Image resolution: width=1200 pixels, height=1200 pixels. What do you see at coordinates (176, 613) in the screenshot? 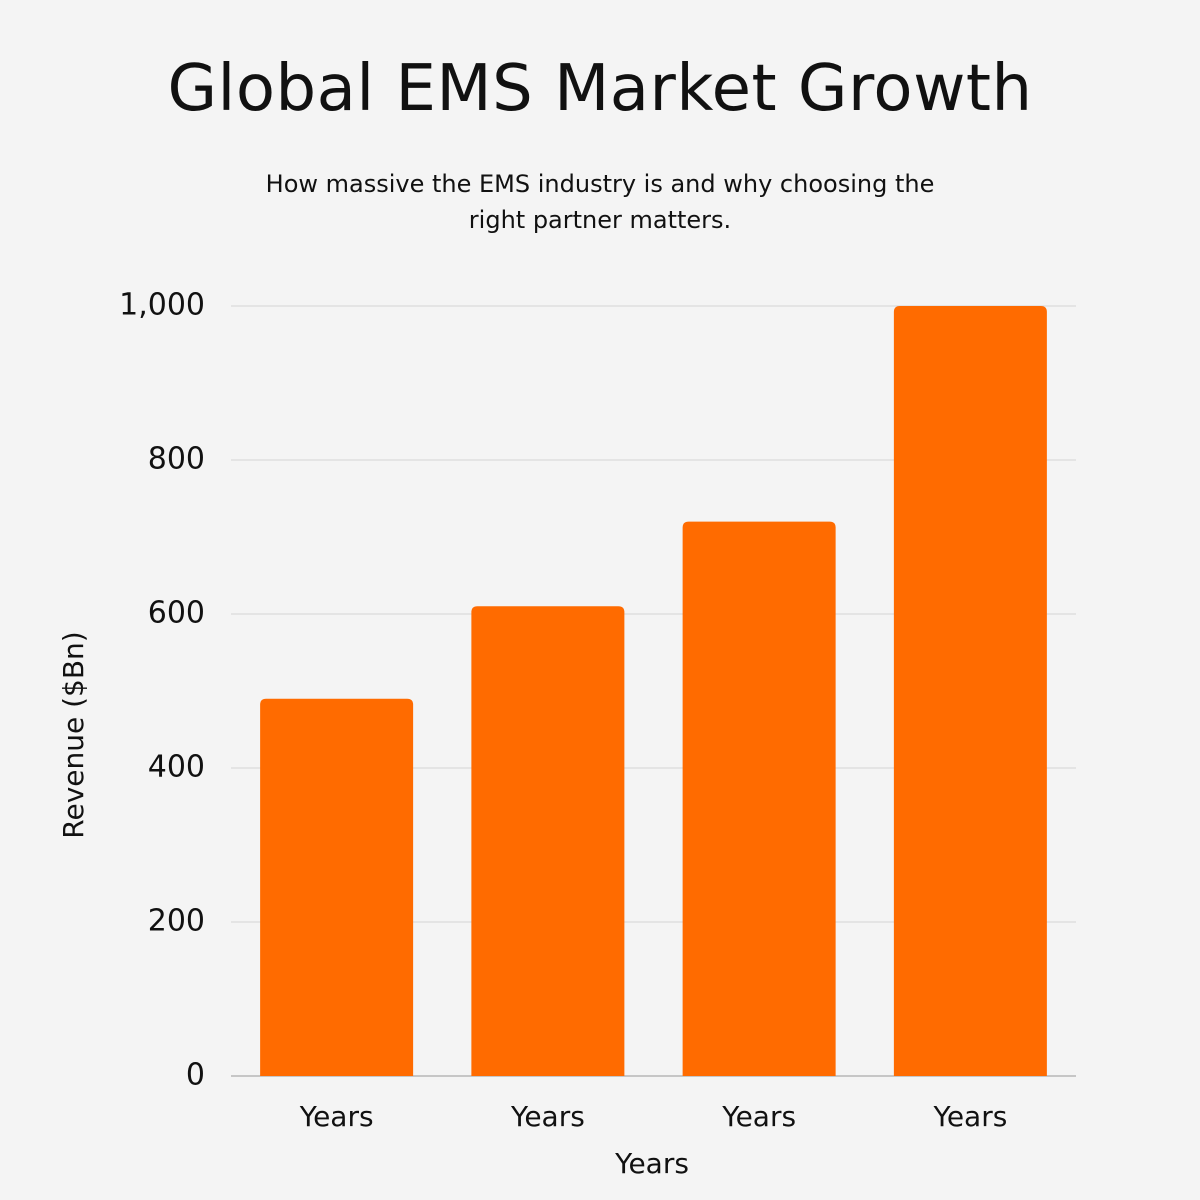
I see `y-tick-label: 600` at bounding box center [176, 613].